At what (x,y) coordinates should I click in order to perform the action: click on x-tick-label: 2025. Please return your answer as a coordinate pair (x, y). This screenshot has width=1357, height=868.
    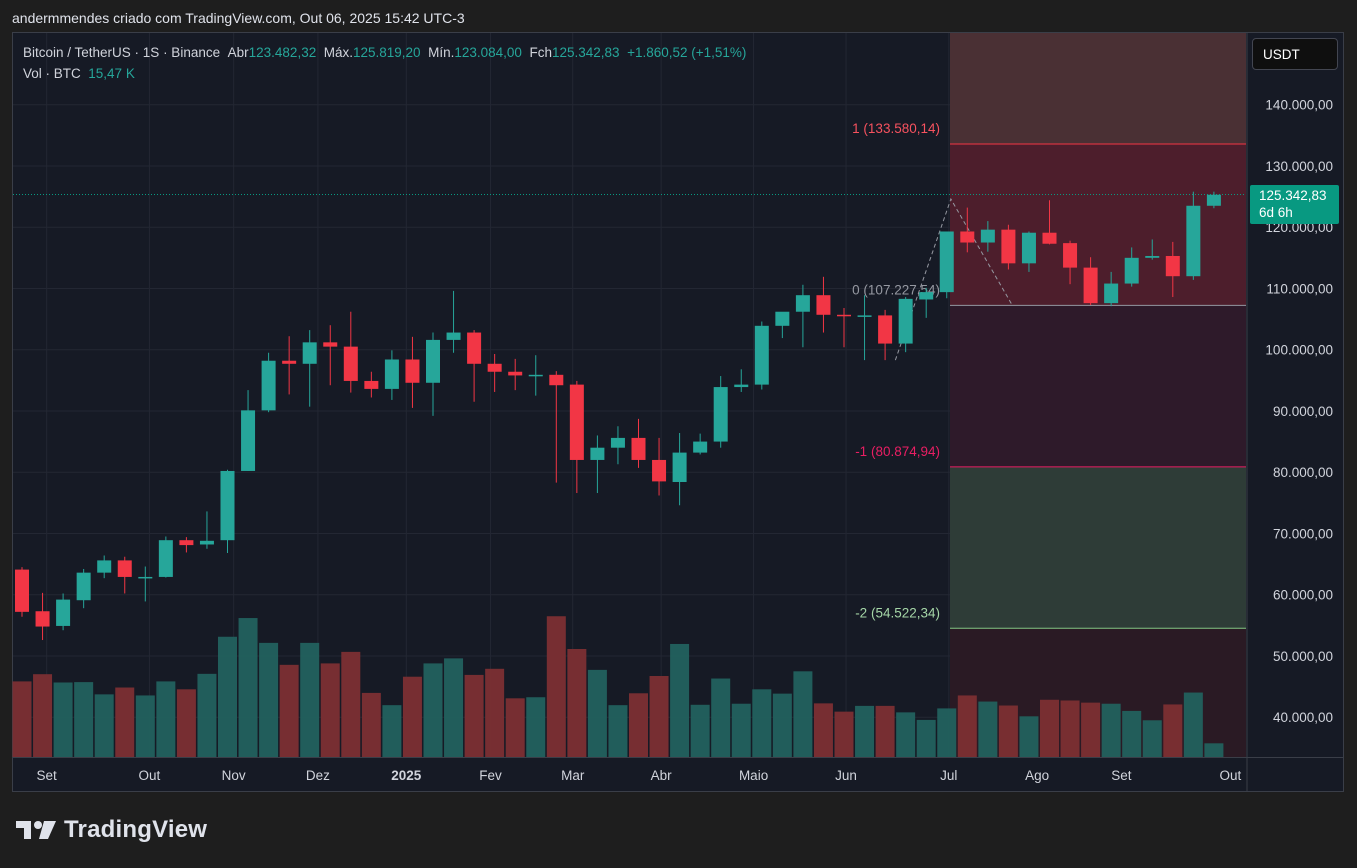
    Looking at the image, I should click on (406, 775).